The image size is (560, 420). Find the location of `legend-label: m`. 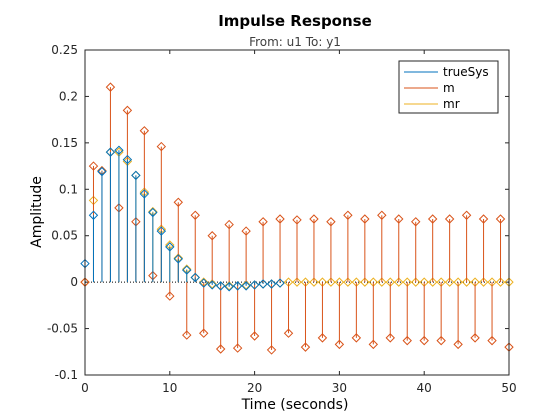

legend-label: m is located at coordinates (449, 88).